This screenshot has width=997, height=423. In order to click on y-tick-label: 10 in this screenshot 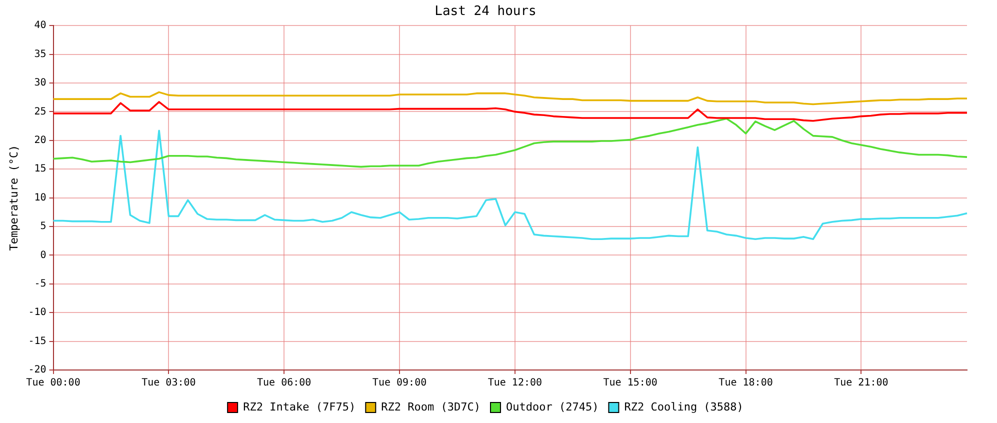, I will do `click(40, 198)`.